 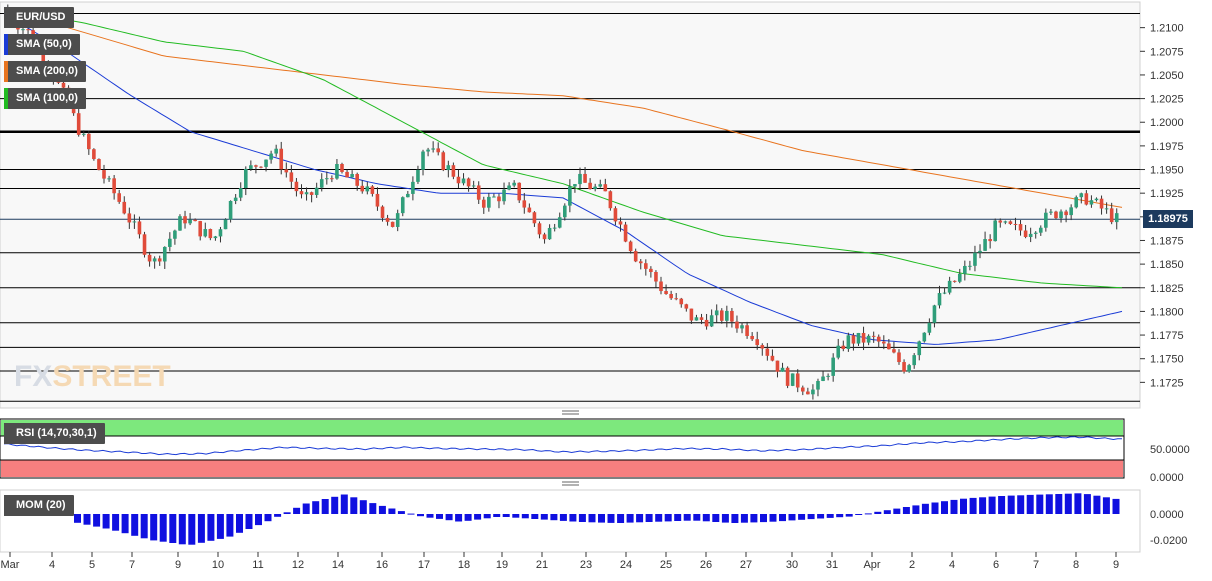 I want to click on pane-splitter, so click(x=570, y=483).